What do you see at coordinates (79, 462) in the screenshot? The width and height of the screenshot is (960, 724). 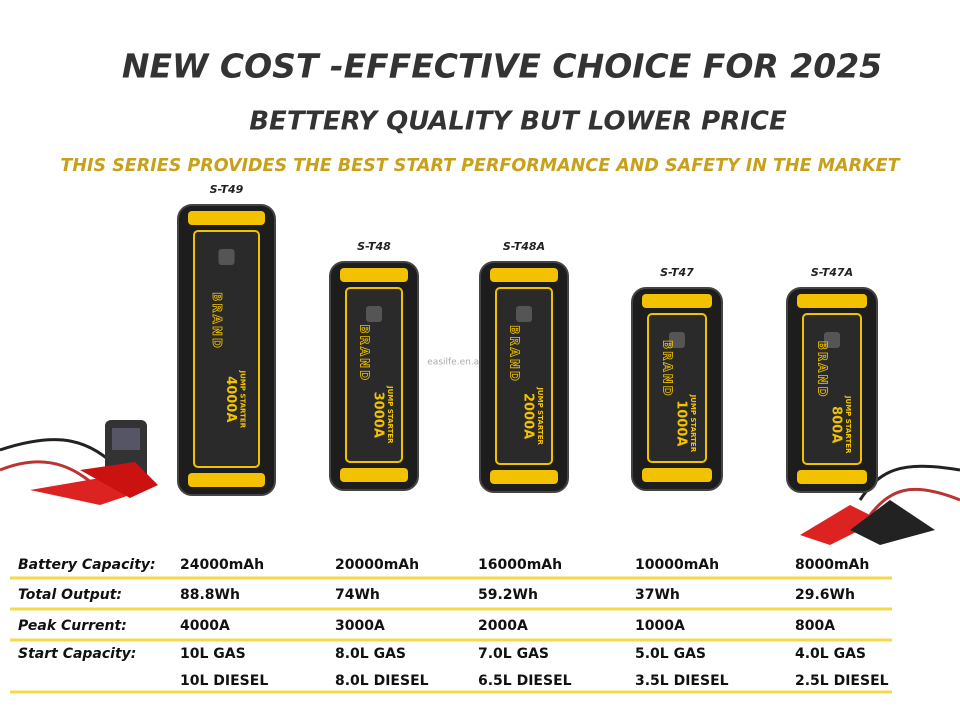 I see `clamp-cables-left` at bounding box center [79, 462].